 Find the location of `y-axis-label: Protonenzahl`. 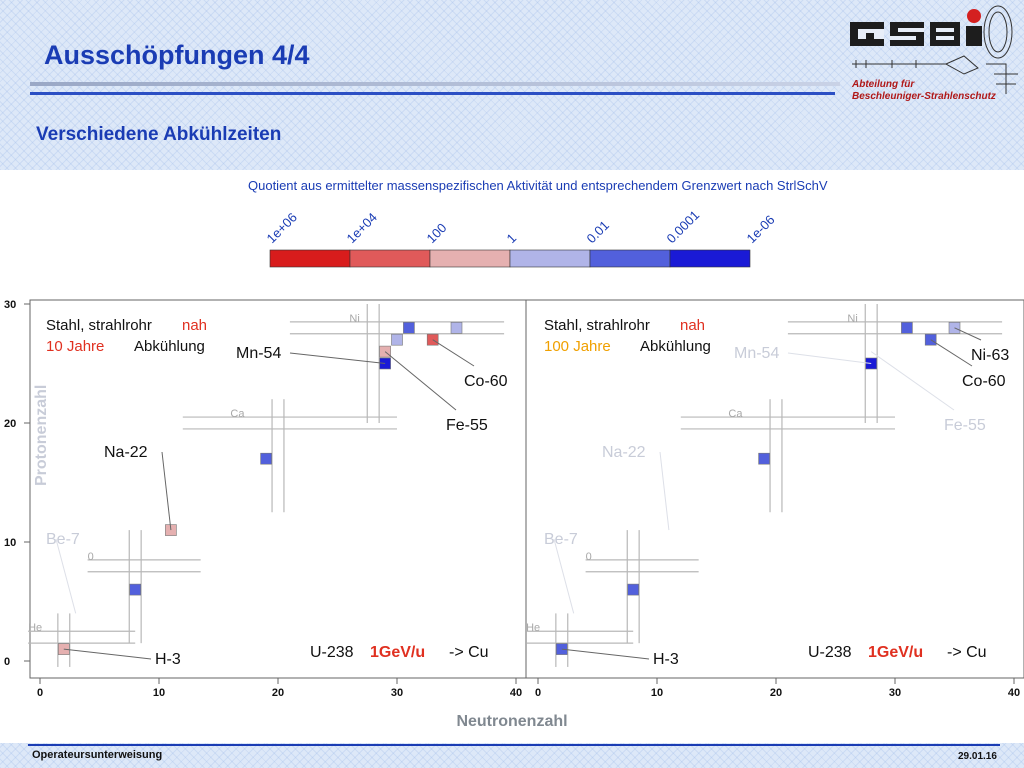

y-axis-label: Protonenzahl is located at coordinates (41, 435).